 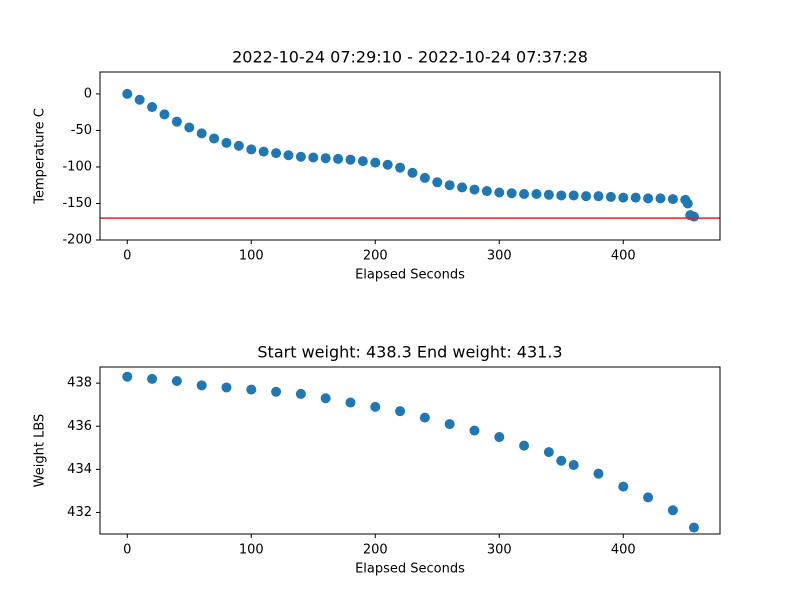 I want to click on y-tick-label: 434, so click(x=79, y=469).